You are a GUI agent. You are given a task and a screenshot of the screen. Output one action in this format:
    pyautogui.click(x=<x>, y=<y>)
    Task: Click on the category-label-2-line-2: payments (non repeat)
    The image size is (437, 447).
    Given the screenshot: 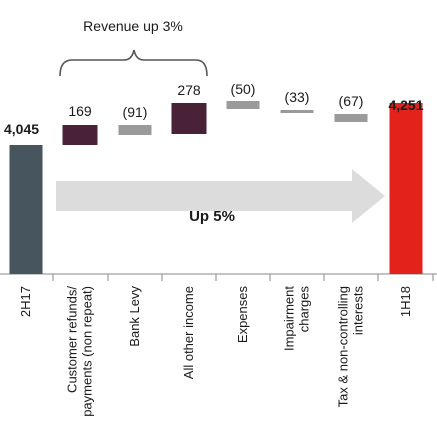 What is the action you would take?
    pyautogui.click(x=87, y=351)
    